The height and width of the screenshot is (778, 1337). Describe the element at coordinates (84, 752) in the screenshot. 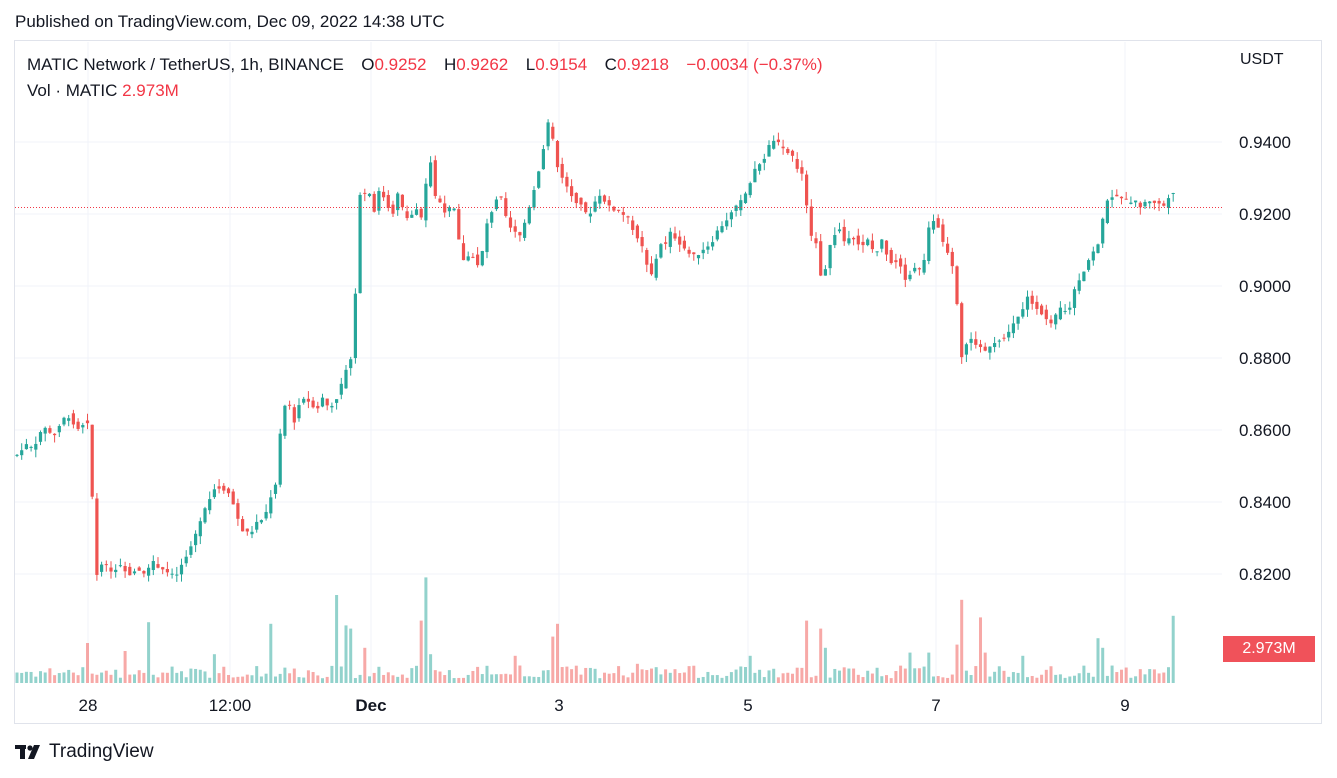

I see `brand: TradingView` at that location.